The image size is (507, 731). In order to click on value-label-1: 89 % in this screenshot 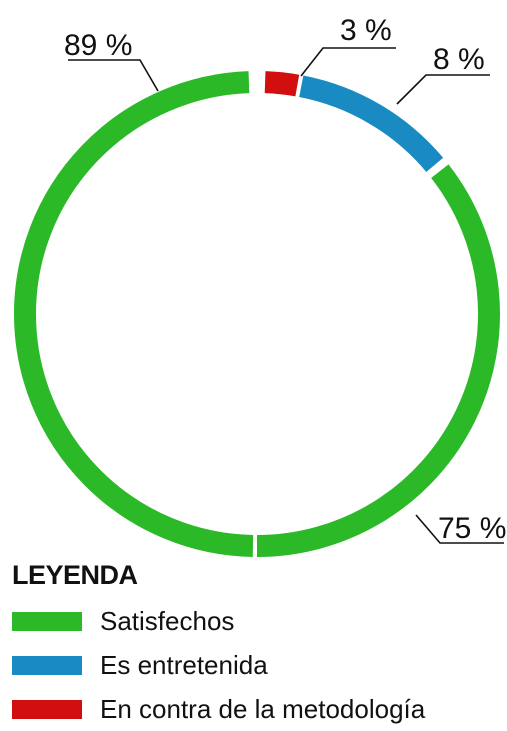, I will do `click(98, 45)`.